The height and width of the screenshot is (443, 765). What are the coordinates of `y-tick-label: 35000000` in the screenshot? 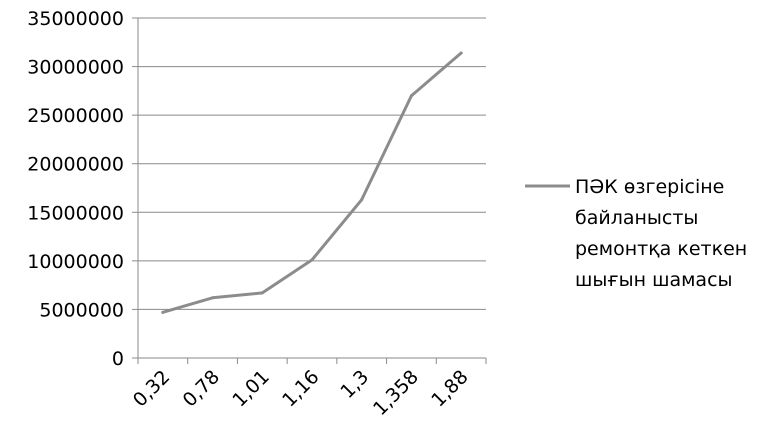 It's located at (75, 19).